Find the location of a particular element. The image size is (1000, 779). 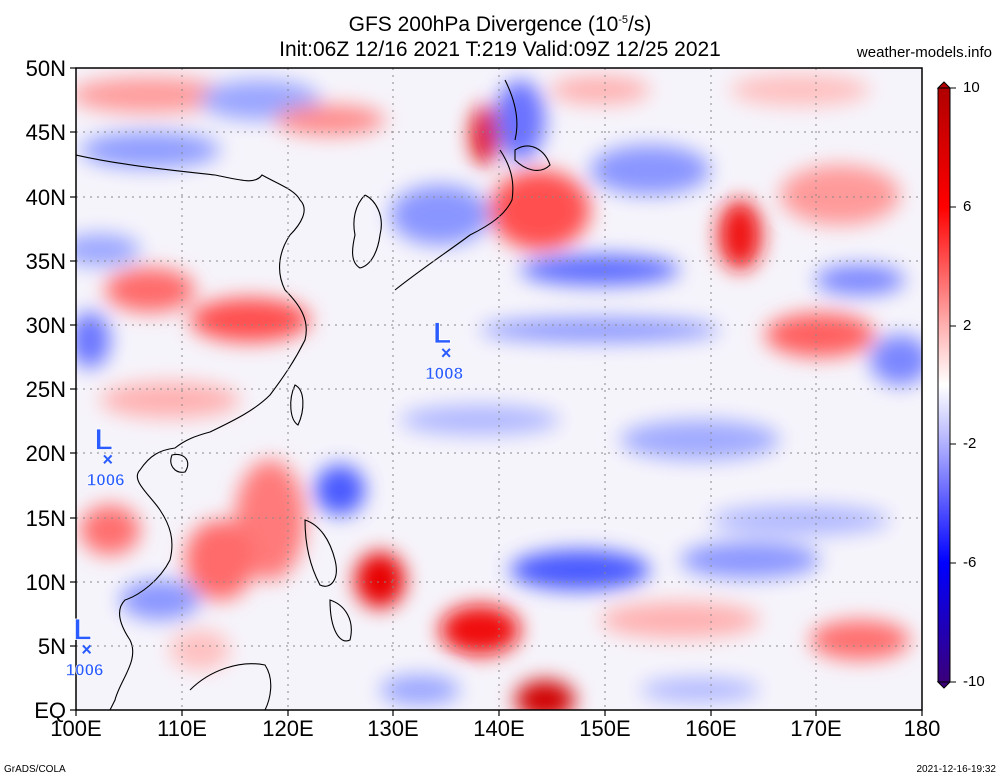

japan-hokkaido is located at coordinates (532, 158).